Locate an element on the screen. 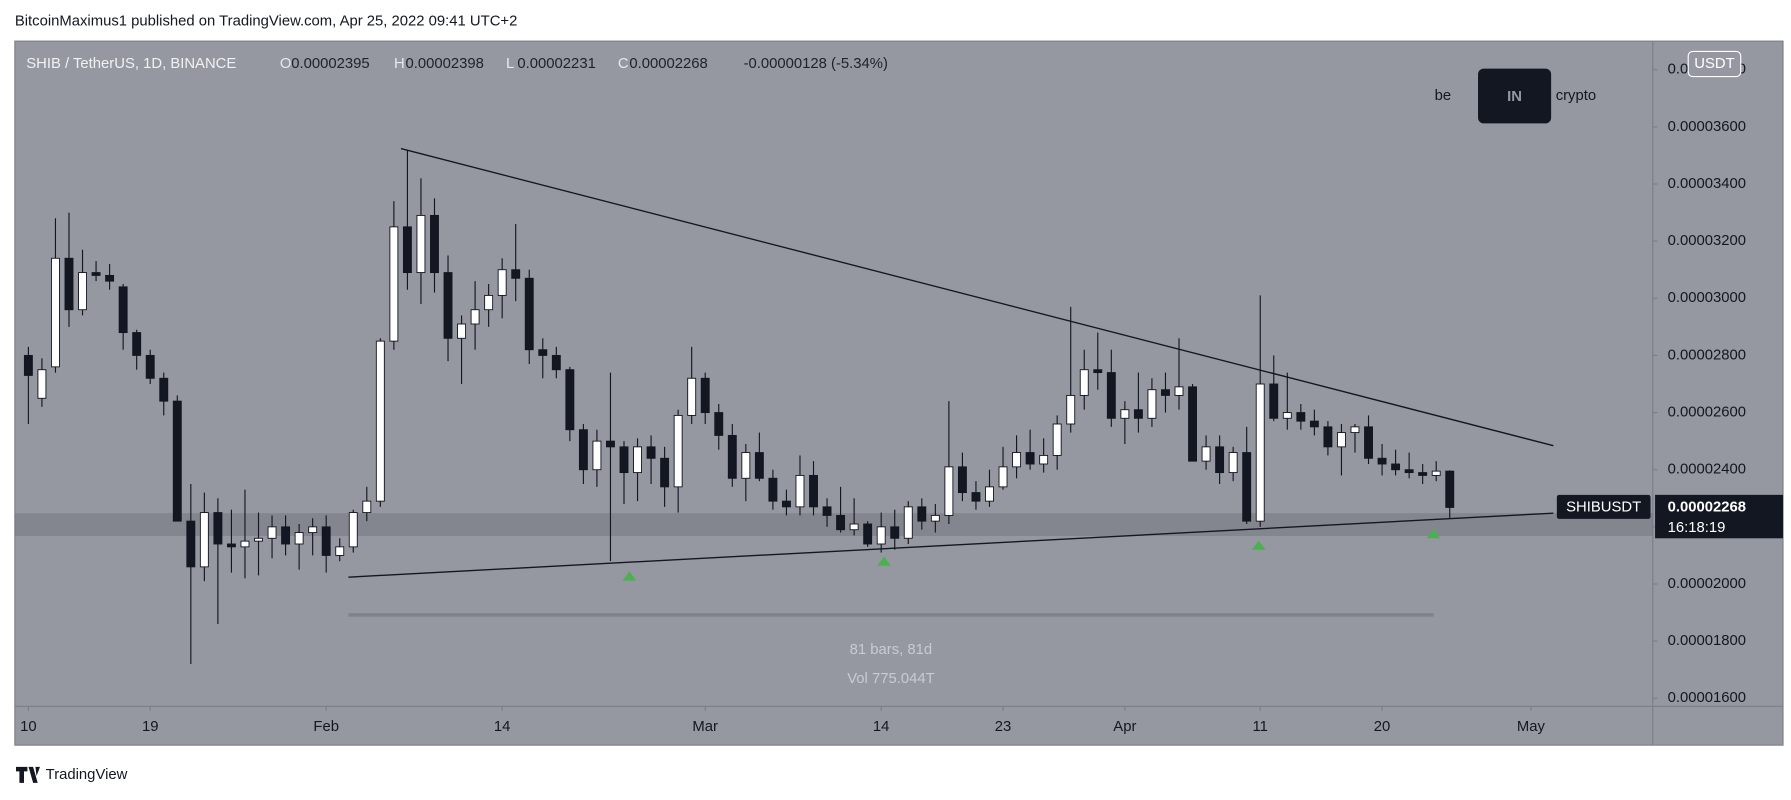  y-tick-label: 0.00003400 is located at coordinates (1707, 184).